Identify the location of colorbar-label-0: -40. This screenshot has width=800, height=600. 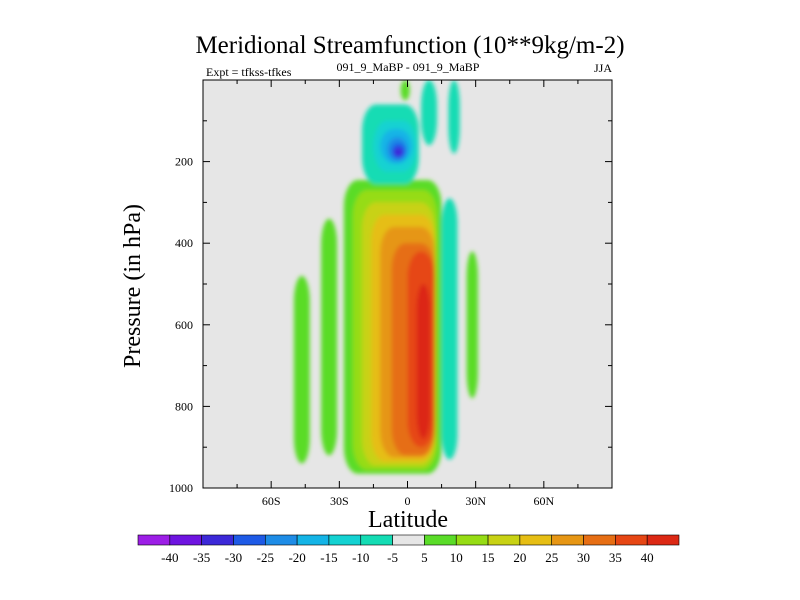
(169, 557).